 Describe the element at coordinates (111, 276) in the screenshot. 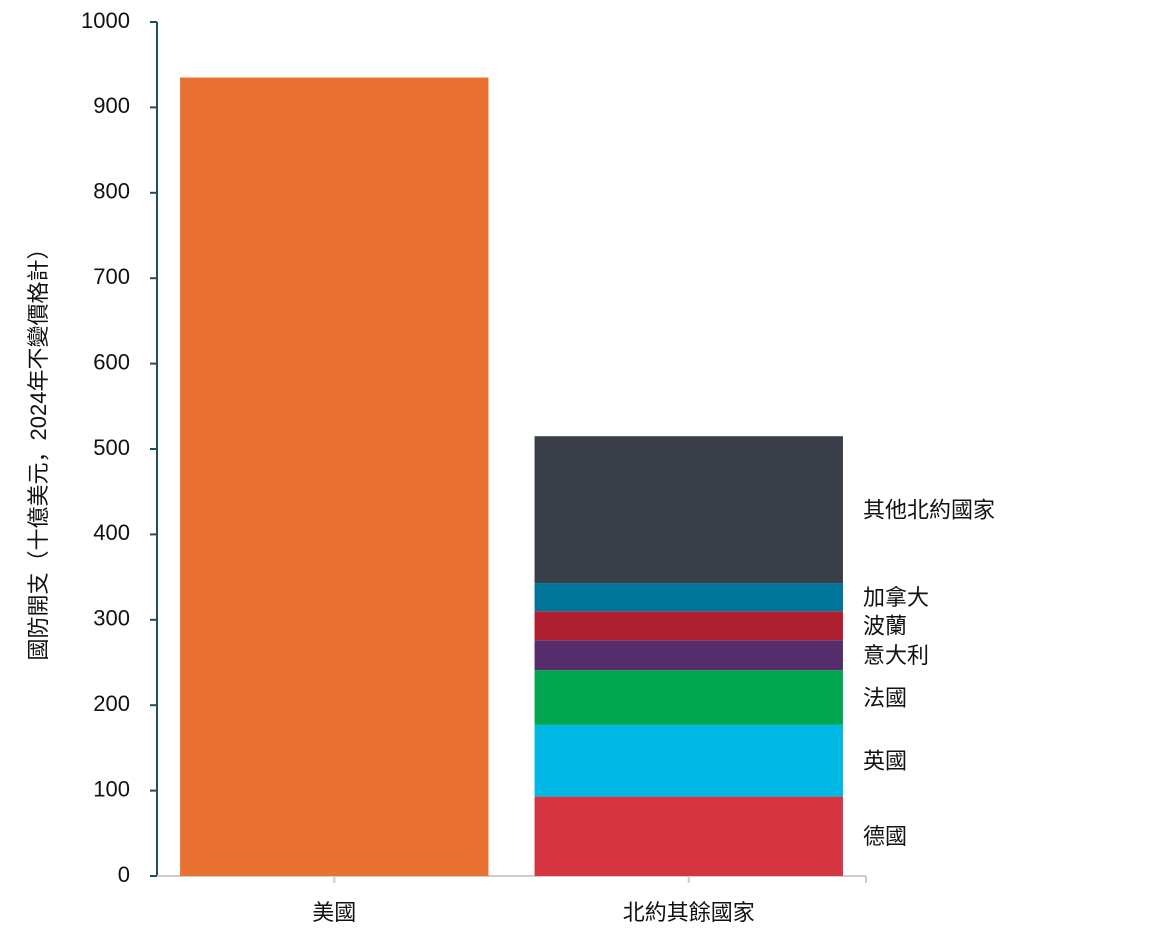

I see `y-tick-label: 700` at that location.